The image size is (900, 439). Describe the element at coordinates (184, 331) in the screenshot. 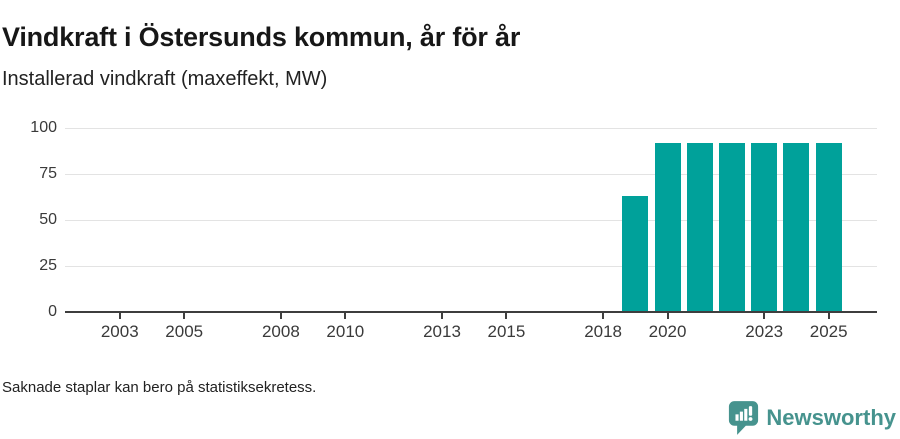

I see `x-tick-label-2005: 2005` at that location.